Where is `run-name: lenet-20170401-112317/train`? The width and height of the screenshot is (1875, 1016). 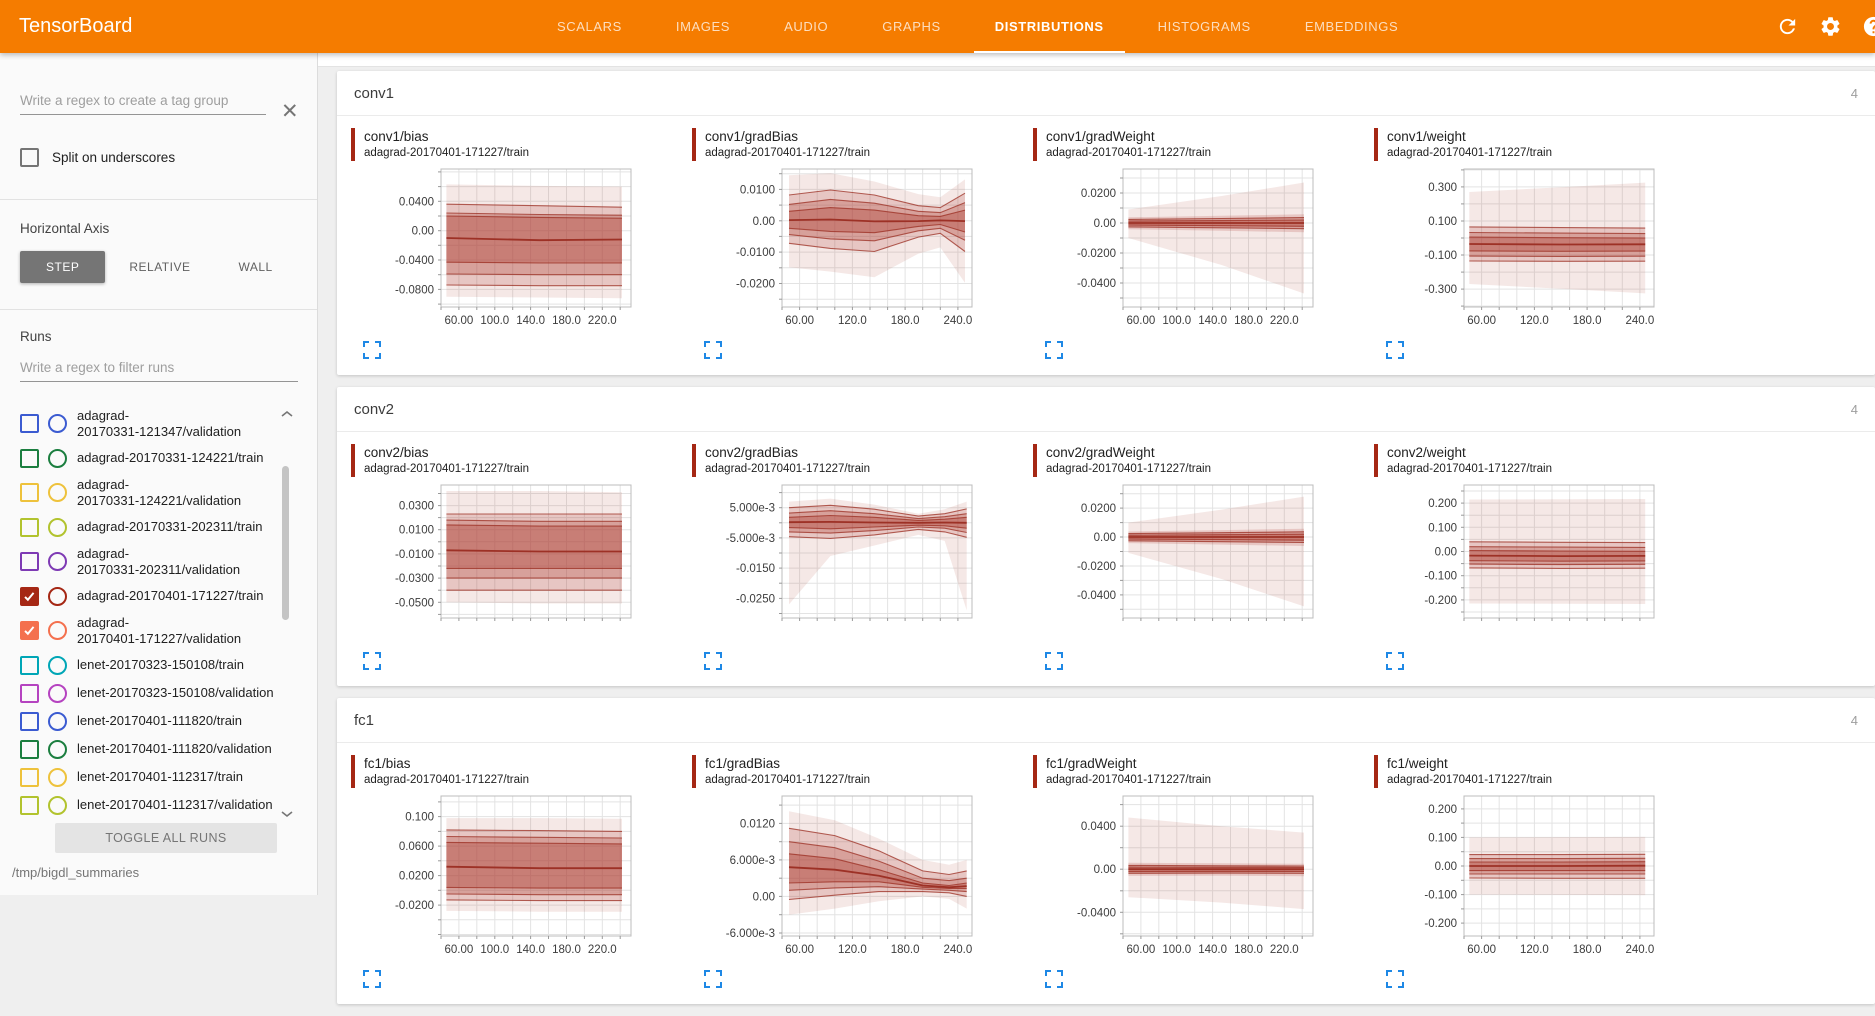
run-name: lenet-20170401-112317/train is located at coordinates (160, 776).